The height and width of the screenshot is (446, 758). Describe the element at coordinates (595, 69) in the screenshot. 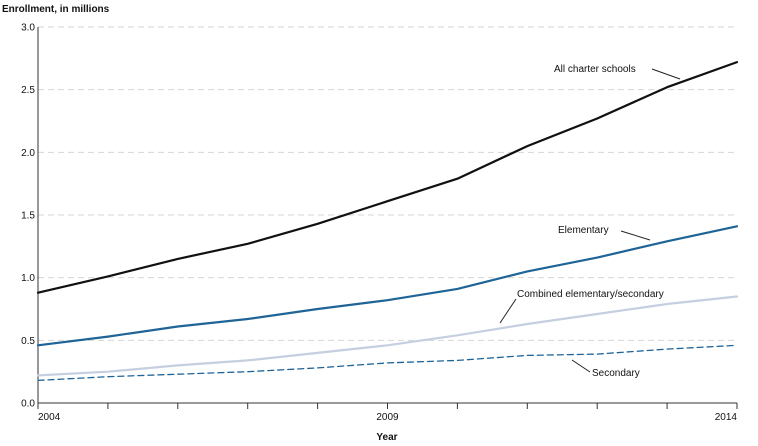

I see `label-all-charter-schools: All charter schools` at that location.